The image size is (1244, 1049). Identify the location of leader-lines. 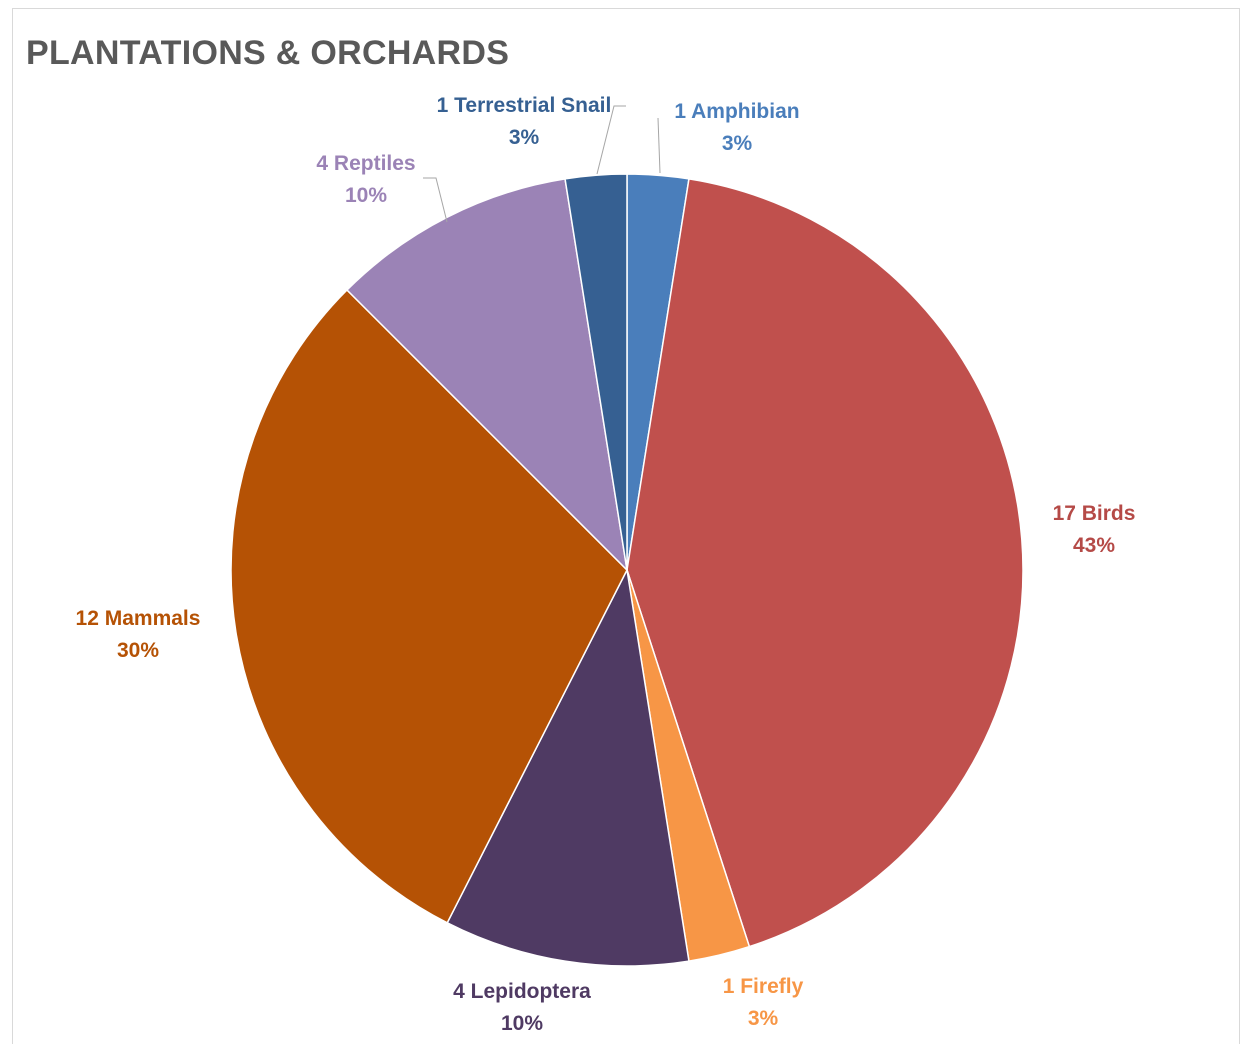
(542, 164).